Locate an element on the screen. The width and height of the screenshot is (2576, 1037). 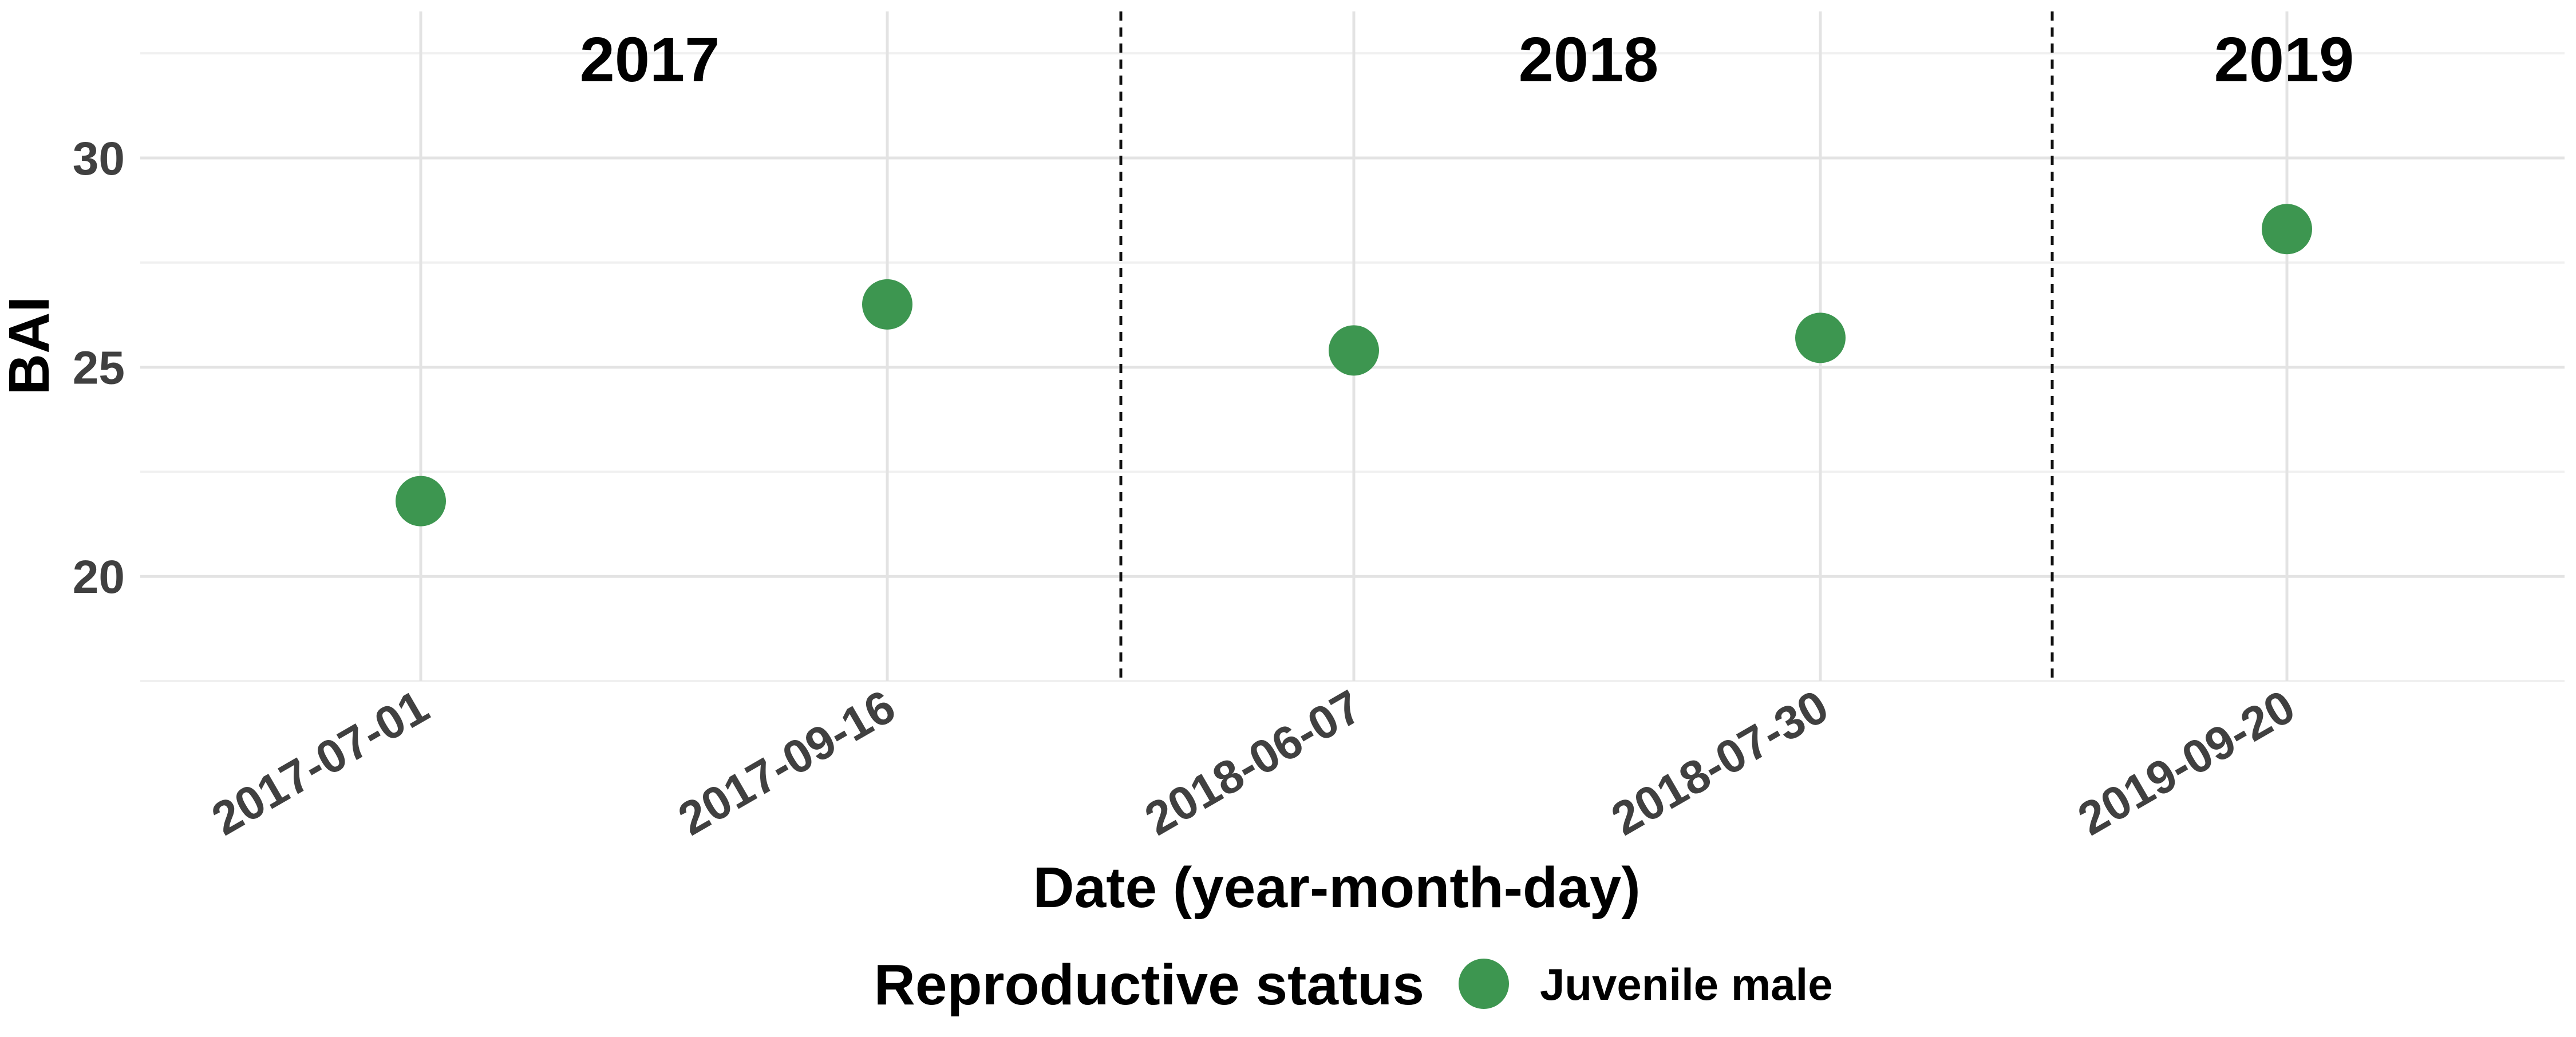
y-axis-ticks: 20 25 30 is located at coordinates (99, 368).